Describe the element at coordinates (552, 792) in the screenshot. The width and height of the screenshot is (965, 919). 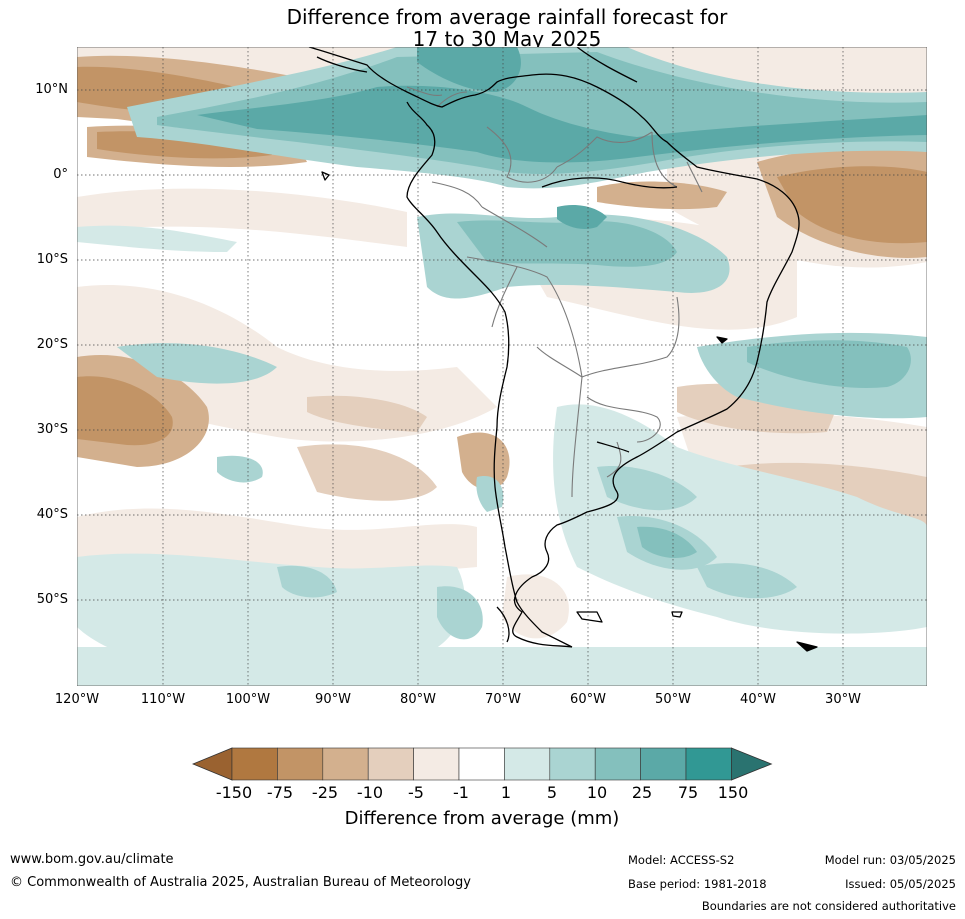
I see `legend-tick: 5` at that location.